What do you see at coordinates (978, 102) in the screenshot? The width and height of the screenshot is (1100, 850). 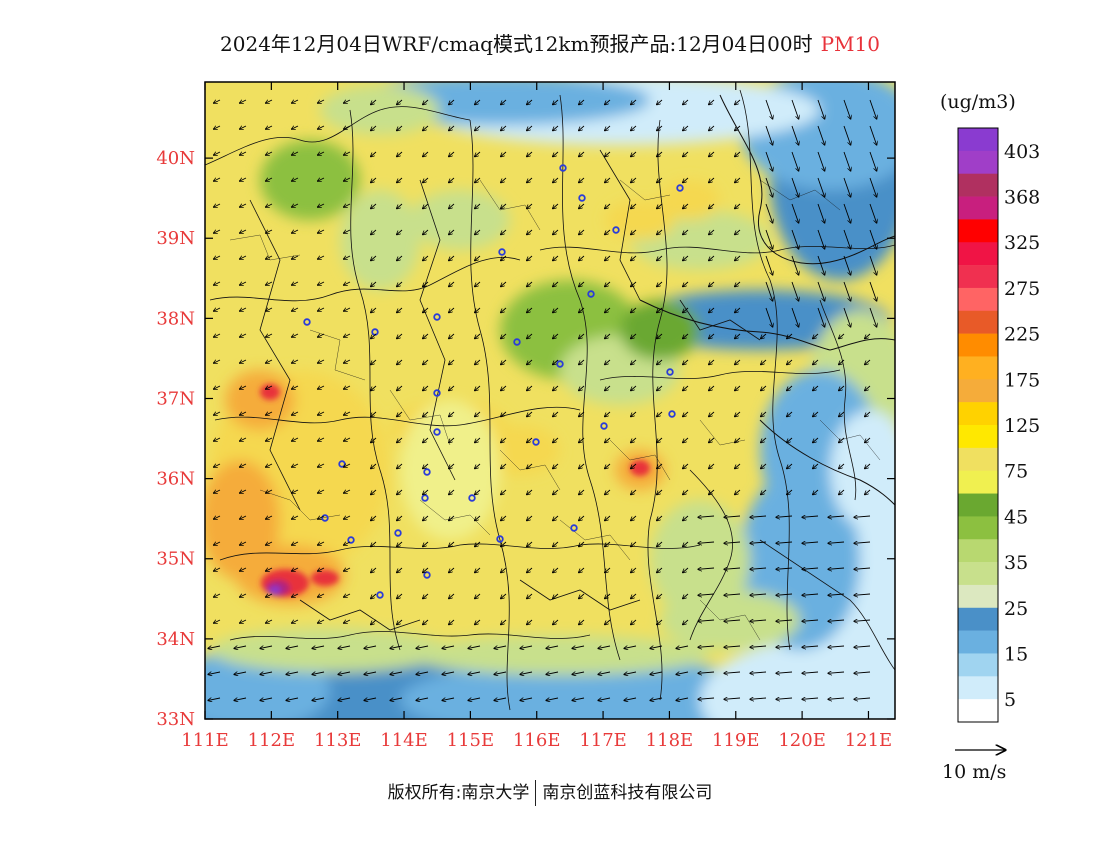 I see `colorbar-unit: (ug/m3)` at bounding box center [978, 102].